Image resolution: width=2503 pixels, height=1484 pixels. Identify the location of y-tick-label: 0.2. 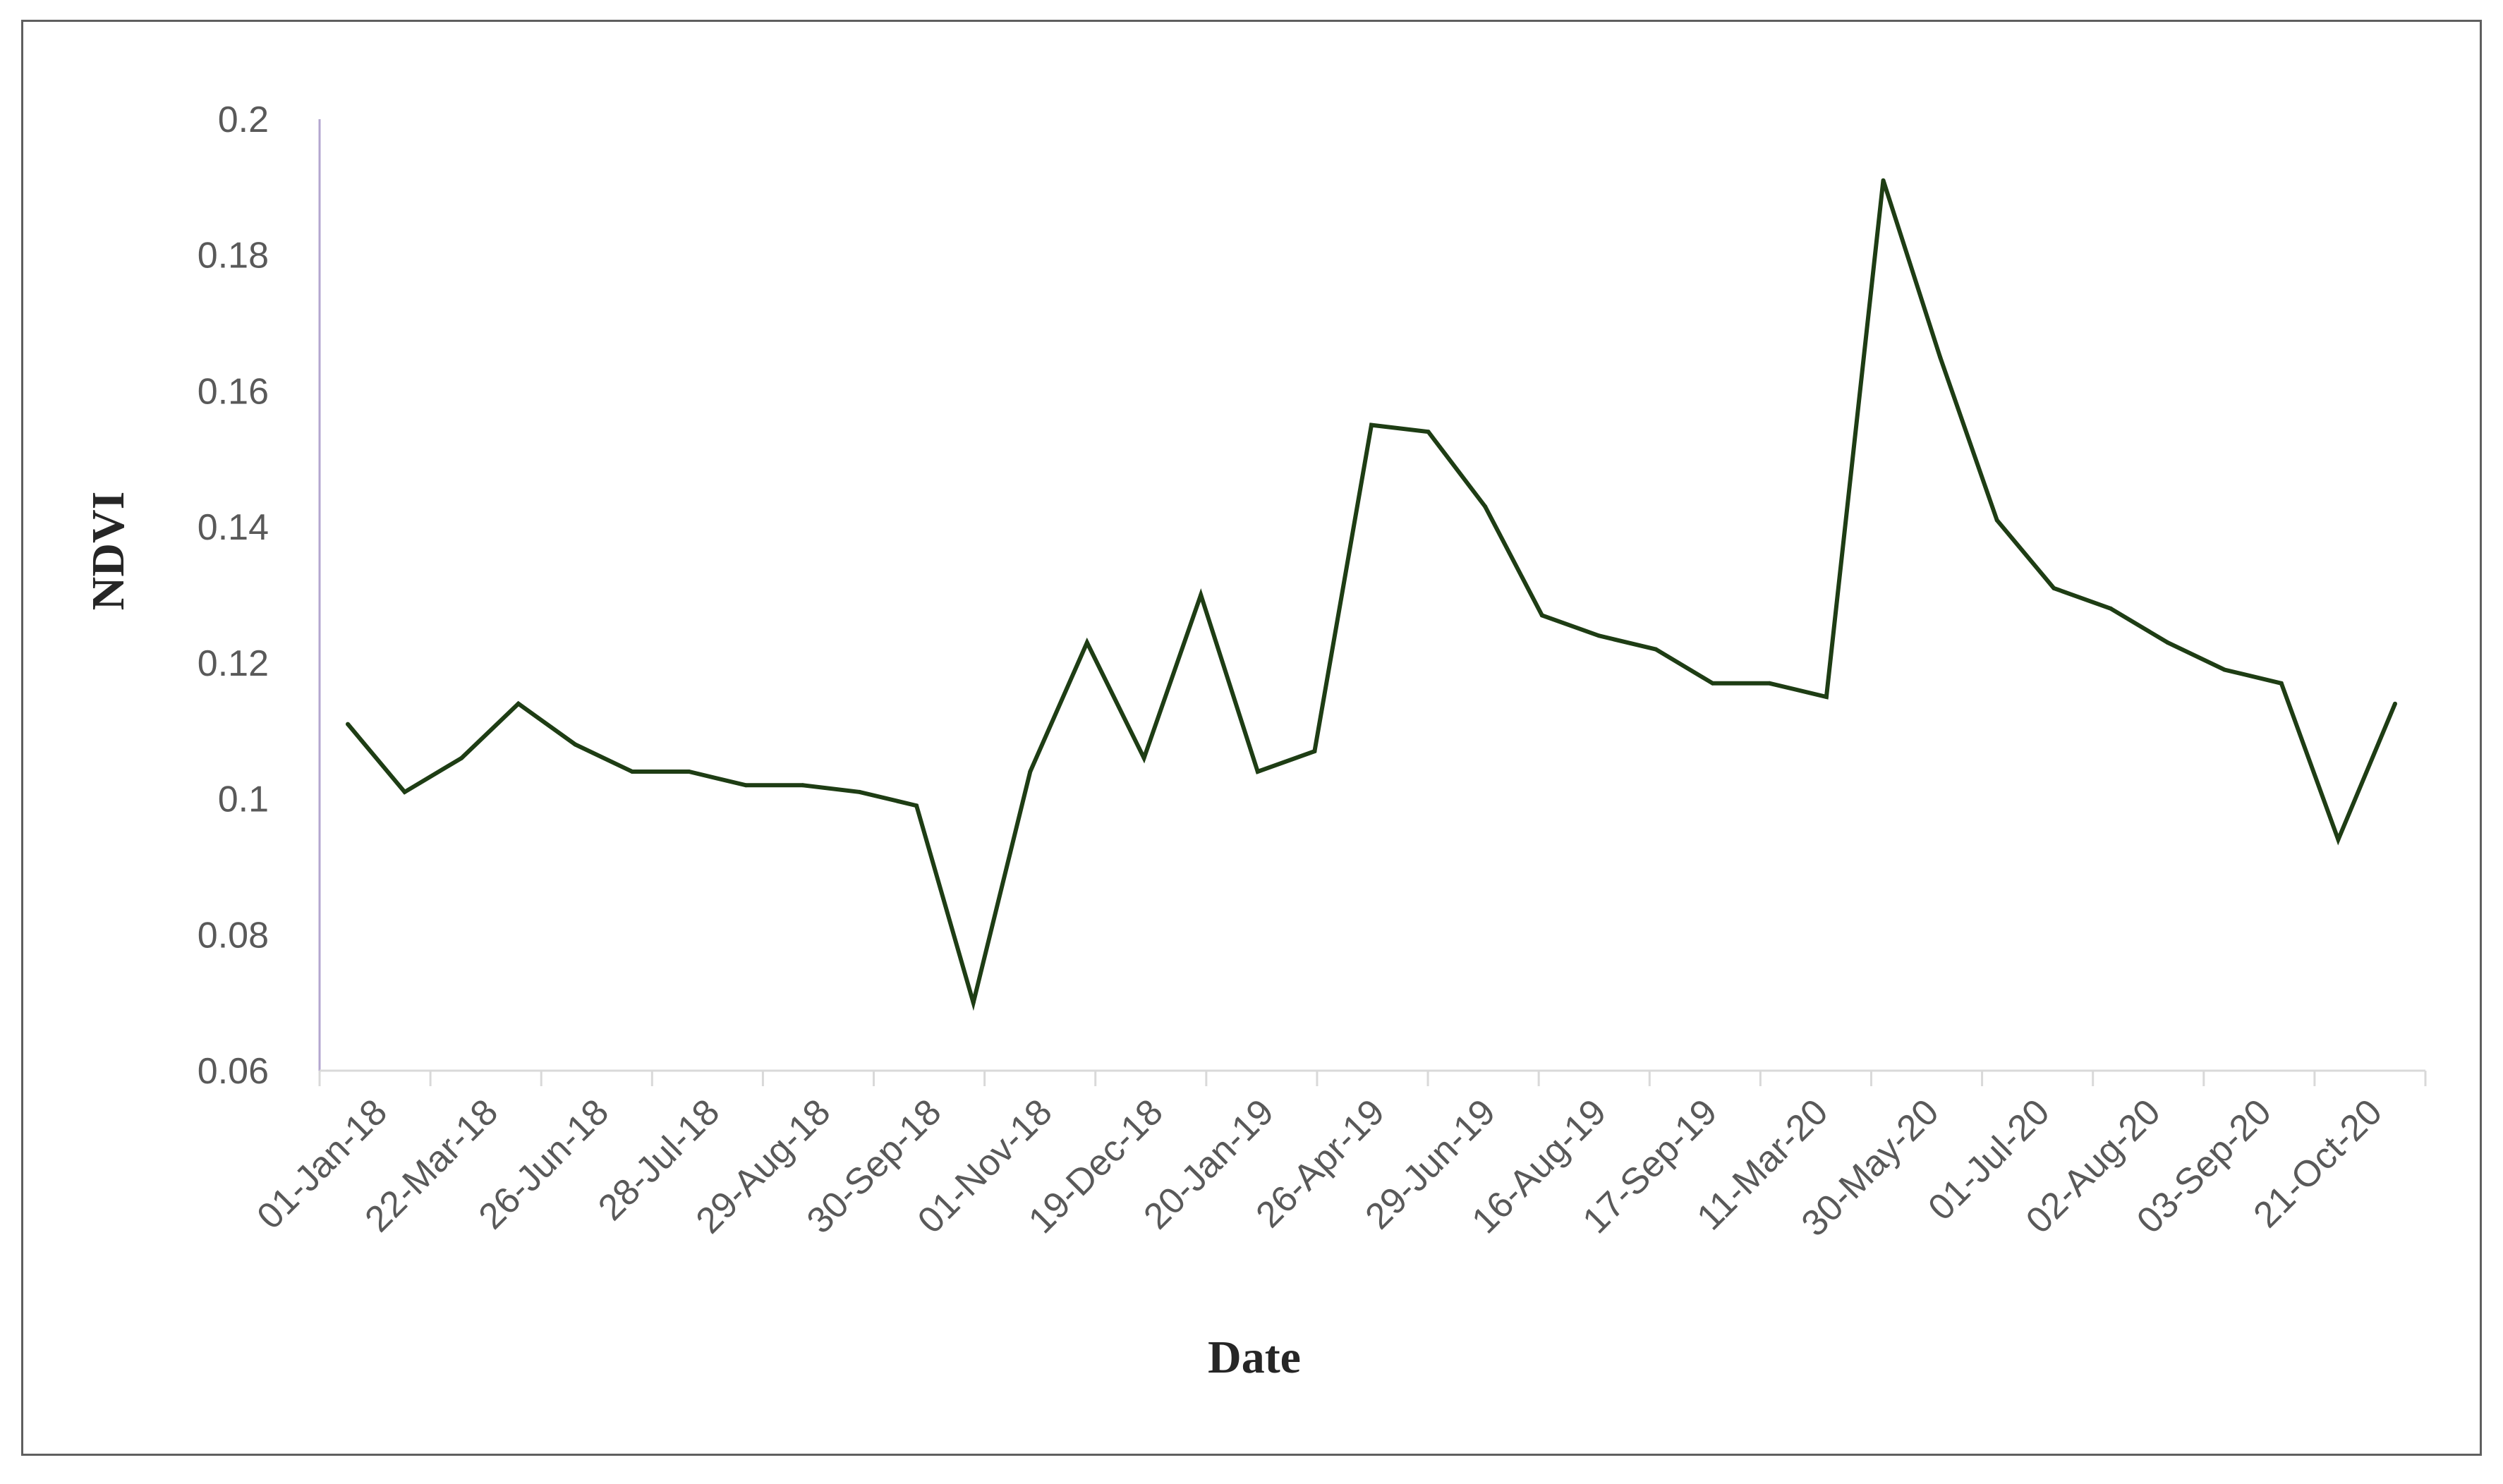
(243, 119).